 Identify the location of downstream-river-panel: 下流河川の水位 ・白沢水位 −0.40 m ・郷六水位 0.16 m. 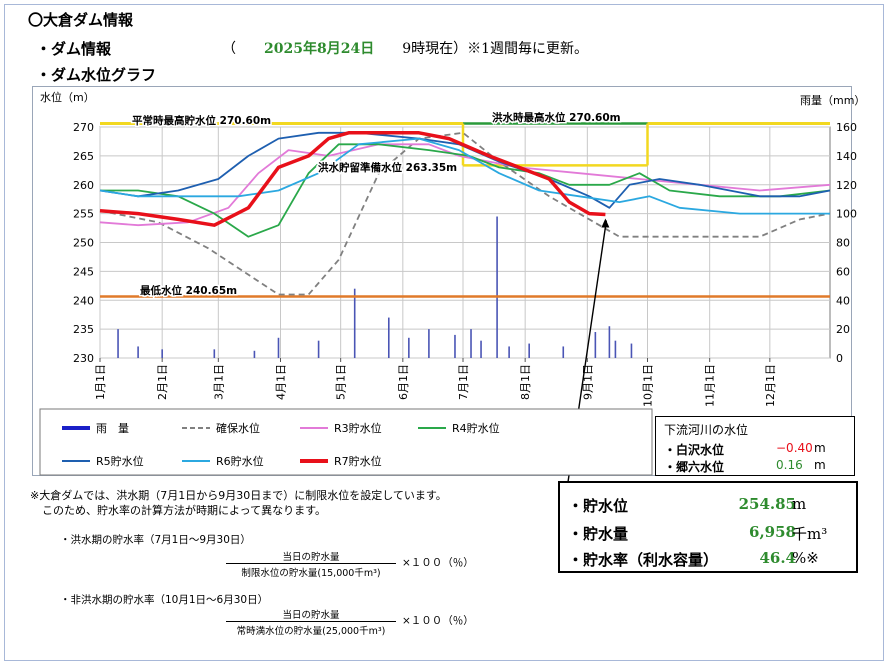
(755, 446).